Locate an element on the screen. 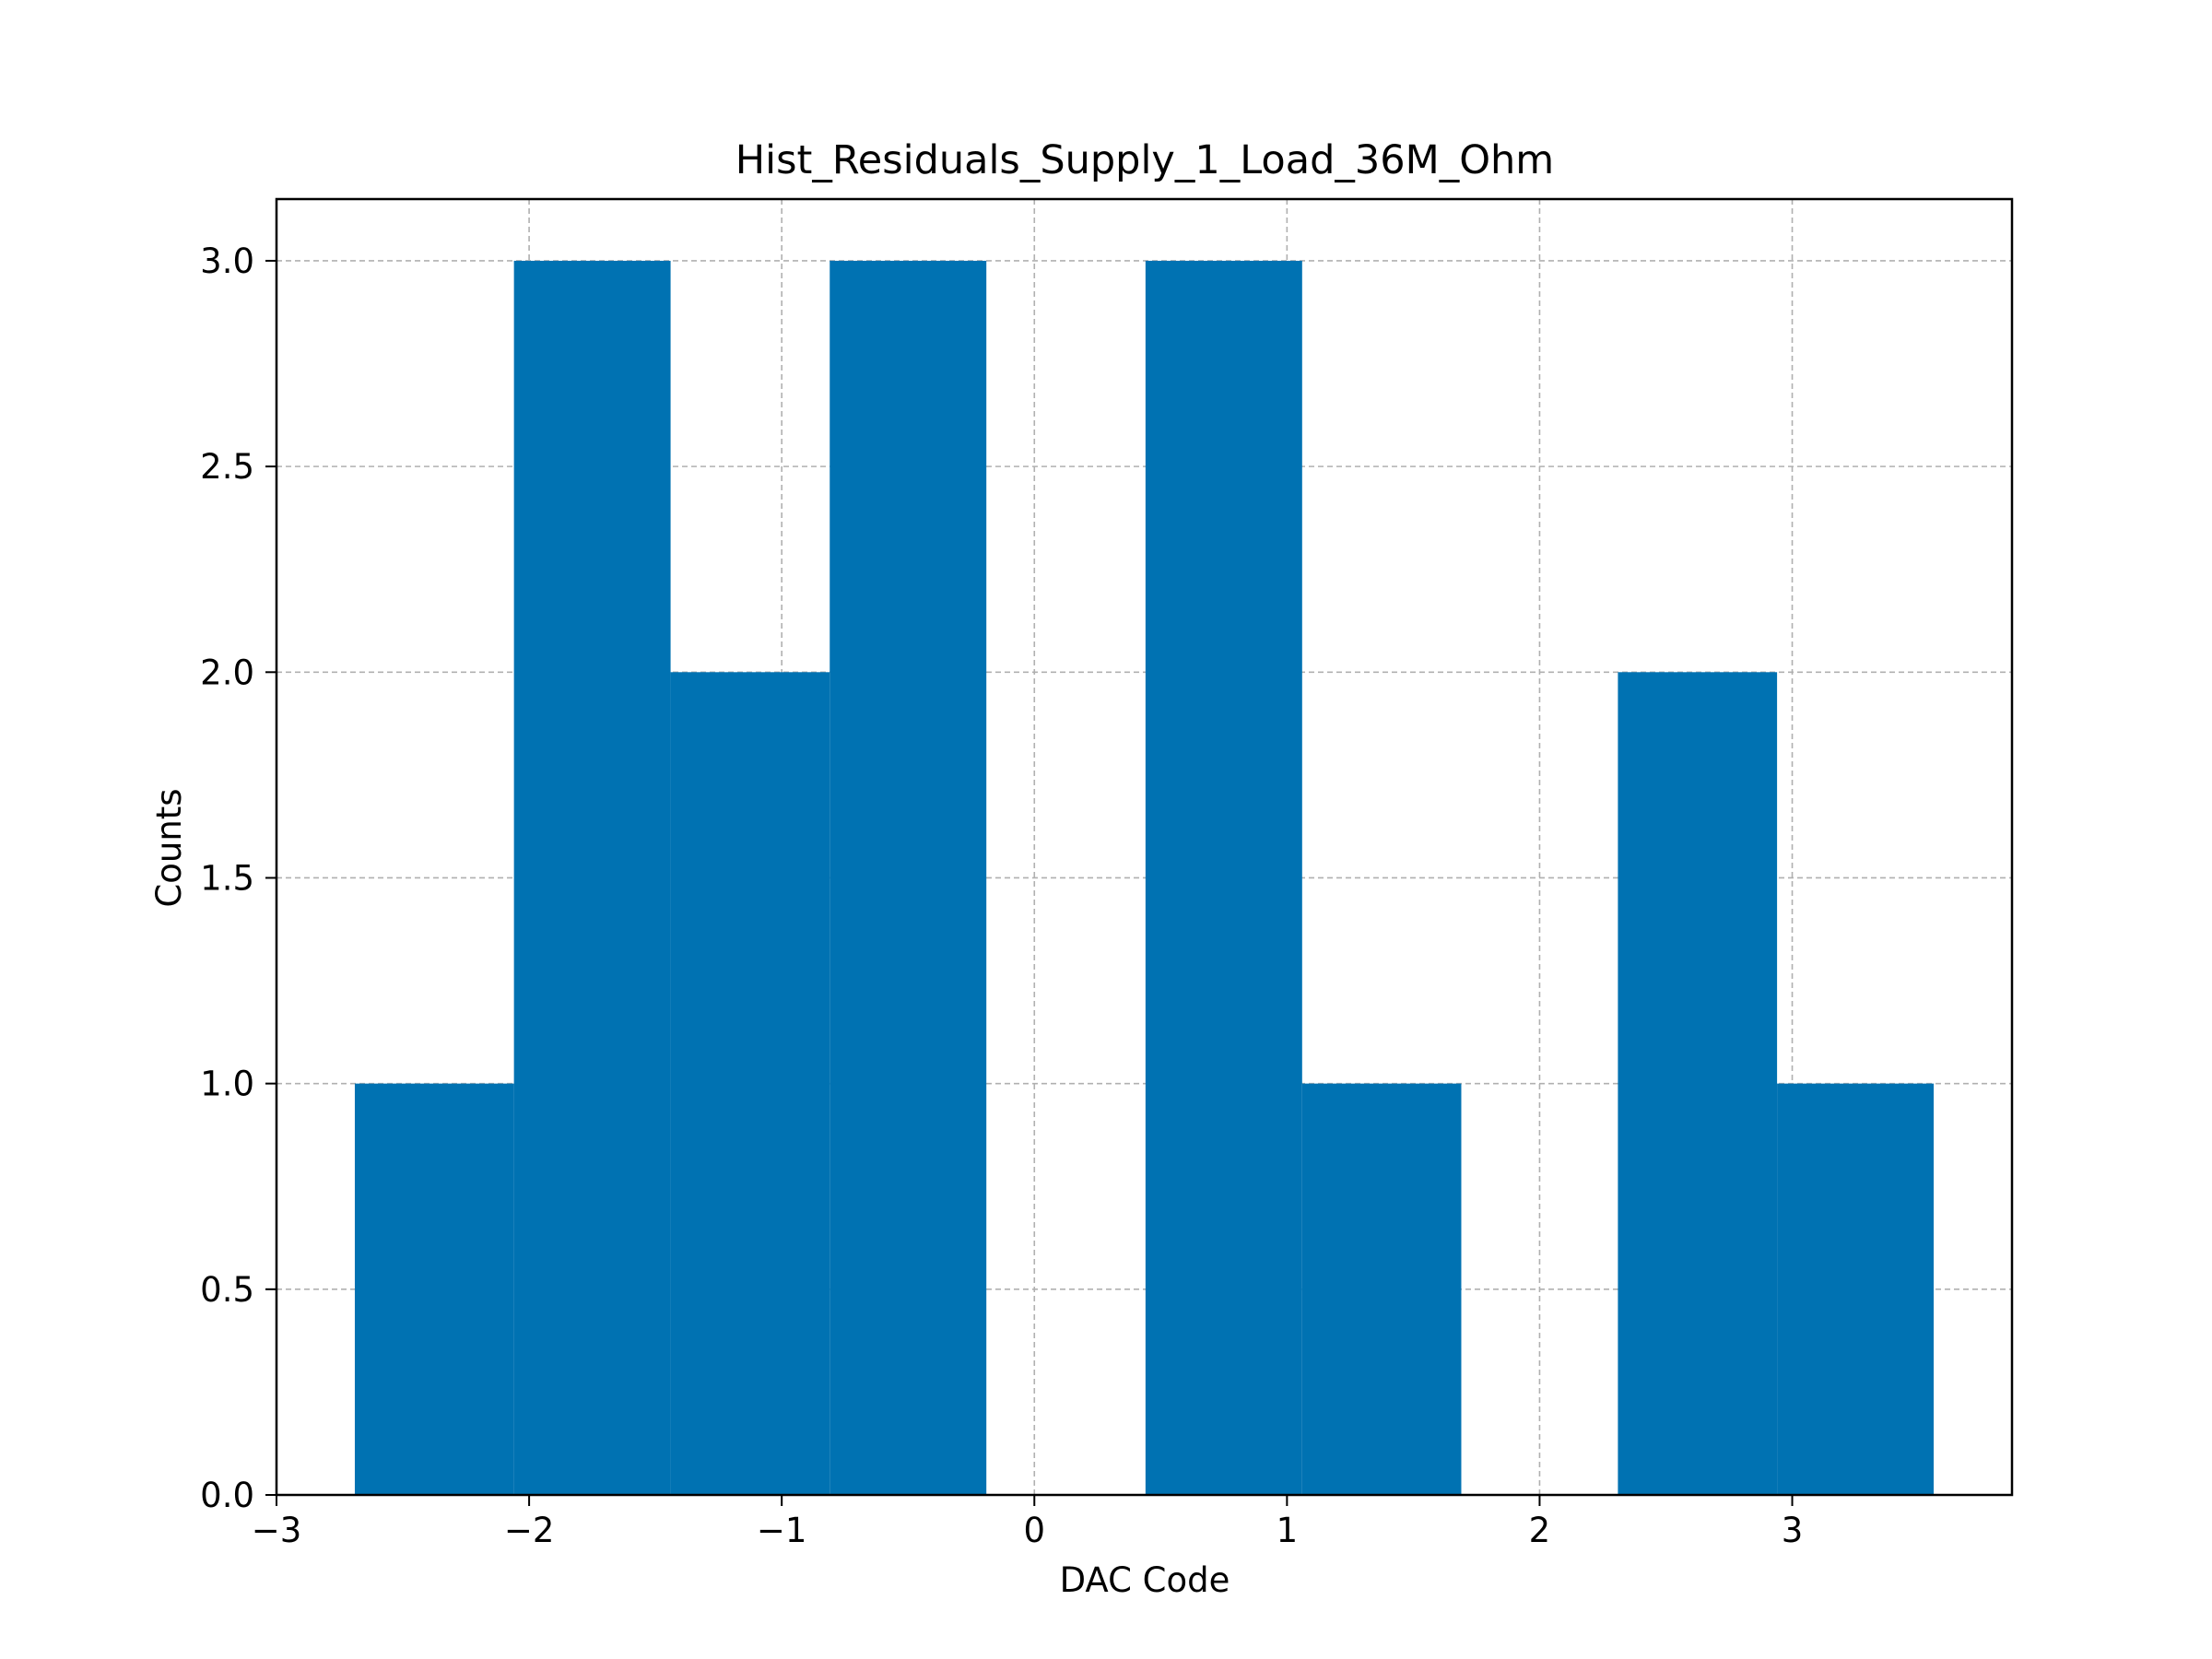  x-tick-label: 2 is located at coordinates (1540, 1530).